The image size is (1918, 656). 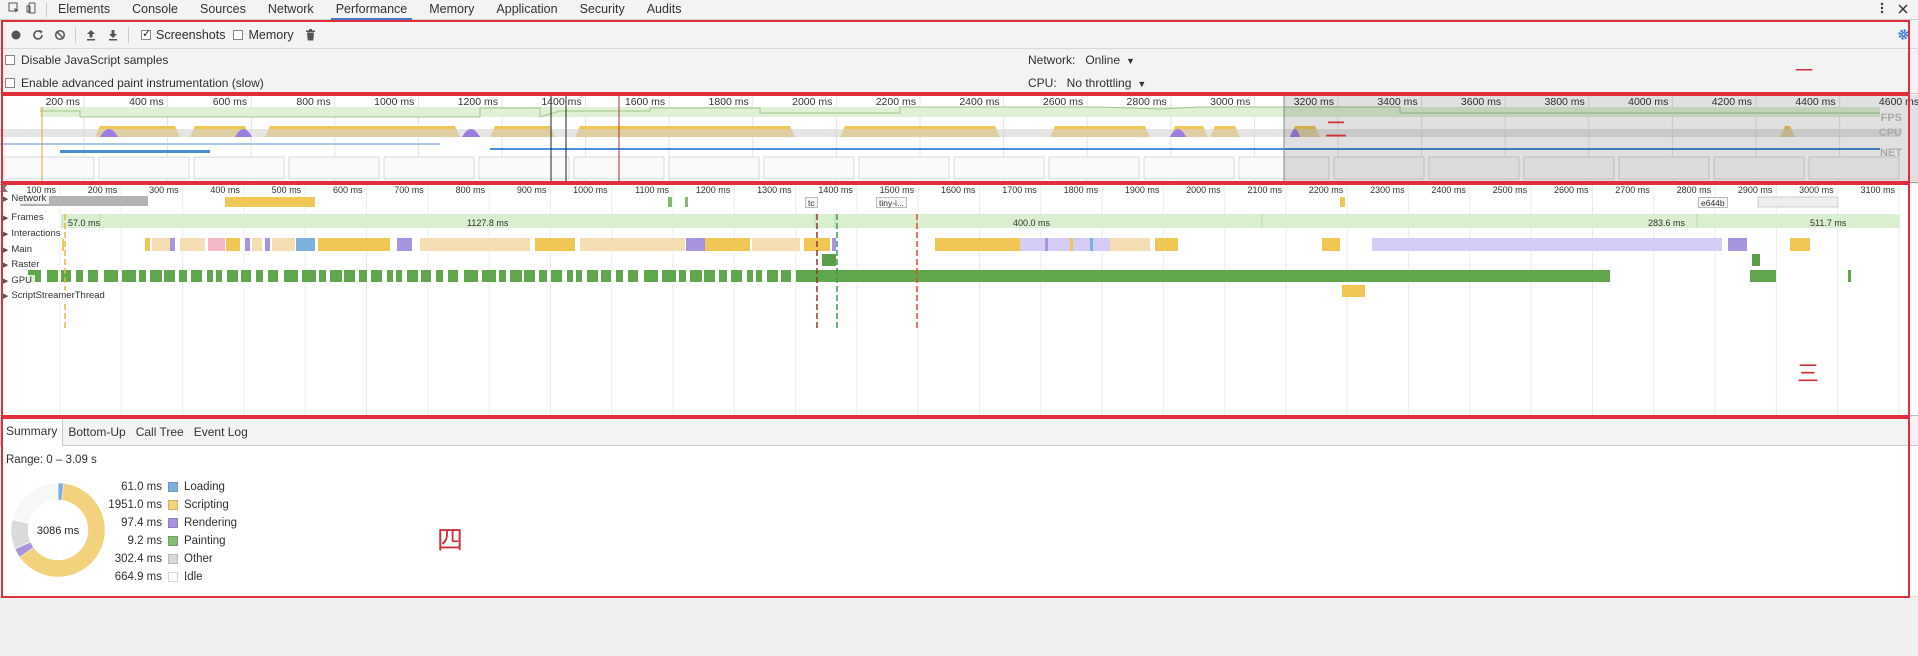 What do you see at coordinates (33, 233) in the screenshot?
I see `track-interactions: ▶ Interactions` at bounding box center [33, 233].